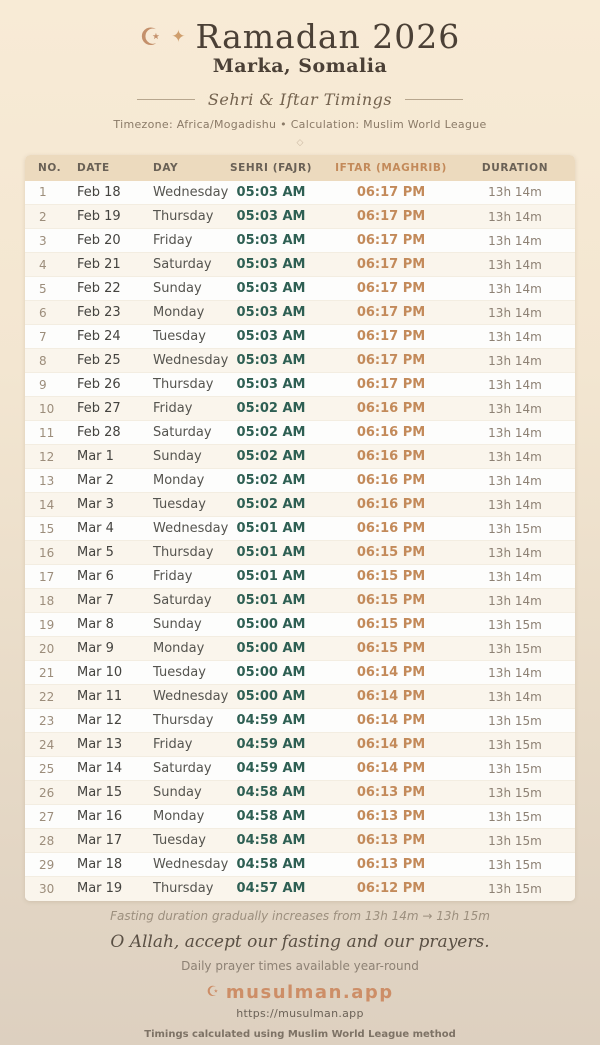  I want to click on row-number: 29, so click(44, 864).